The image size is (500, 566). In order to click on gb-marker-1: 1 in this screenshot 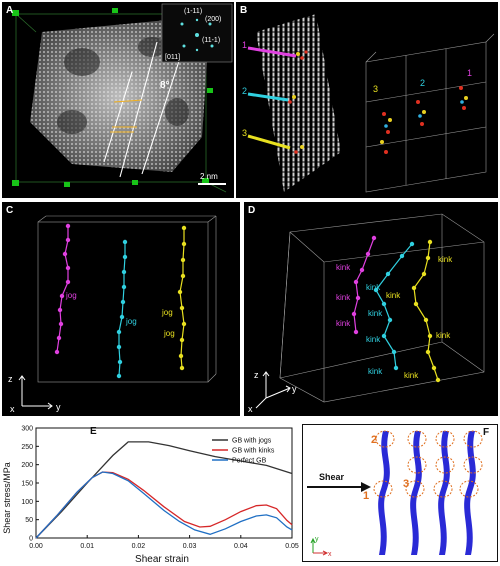, I will do `click(366, 496)`.